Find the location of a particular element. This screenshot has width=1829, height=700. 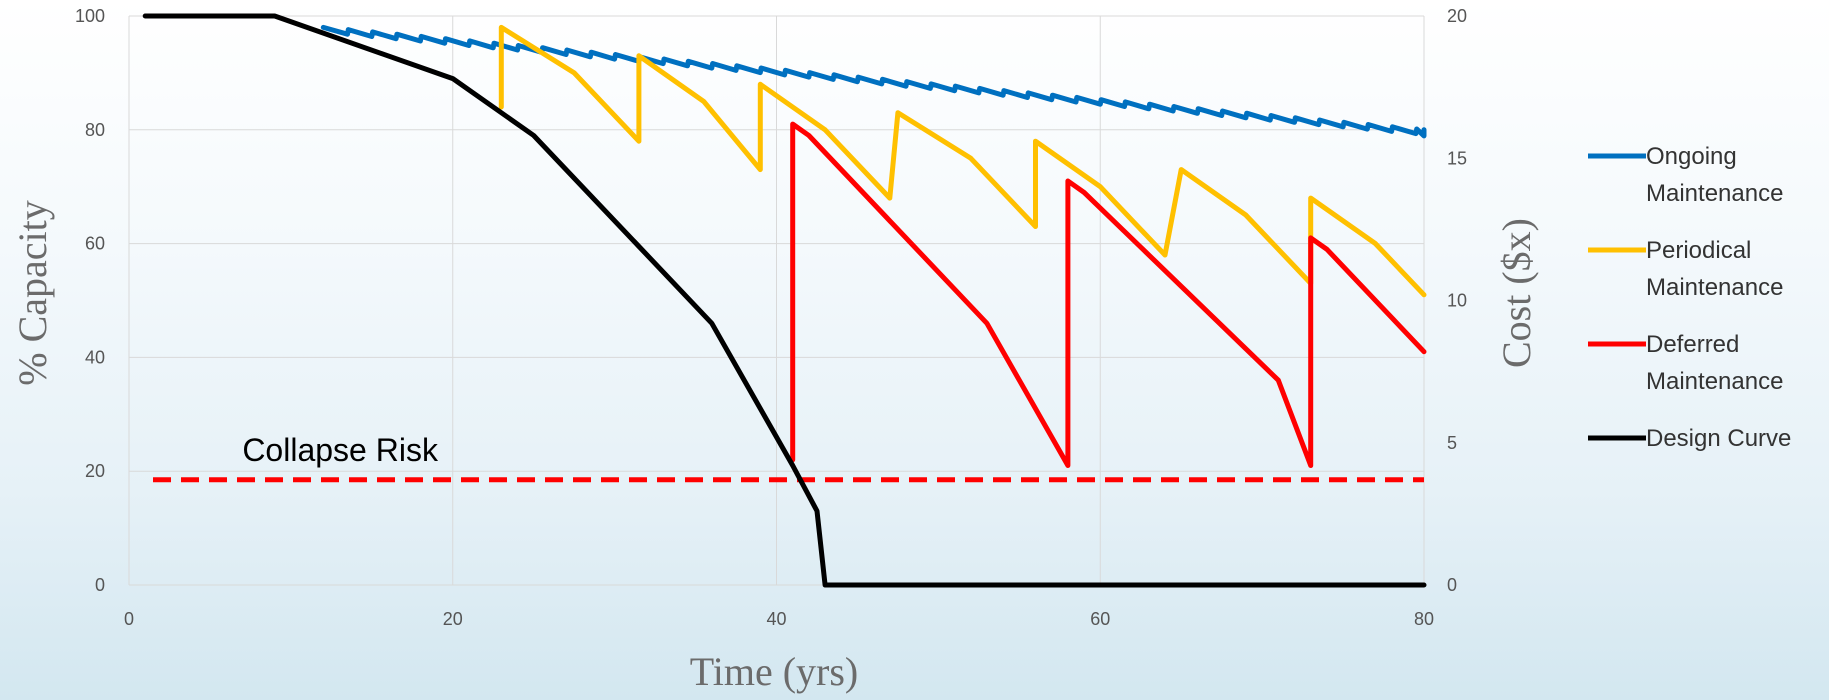

x-tick-label: 40 is located at coordinates (776, 619).